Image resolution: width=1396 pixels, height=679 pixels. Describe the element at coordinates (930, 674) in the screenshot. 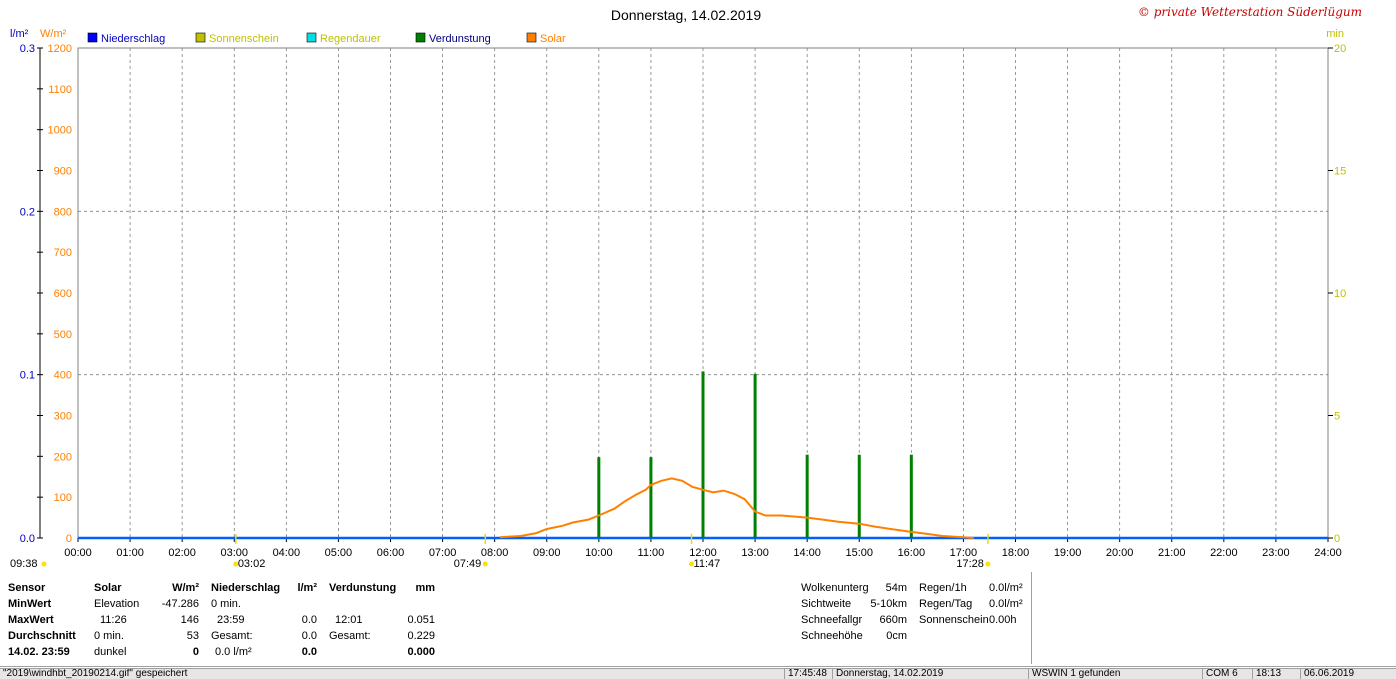

I see `status-date: Donnerstag, 14.02.2019` at that location.